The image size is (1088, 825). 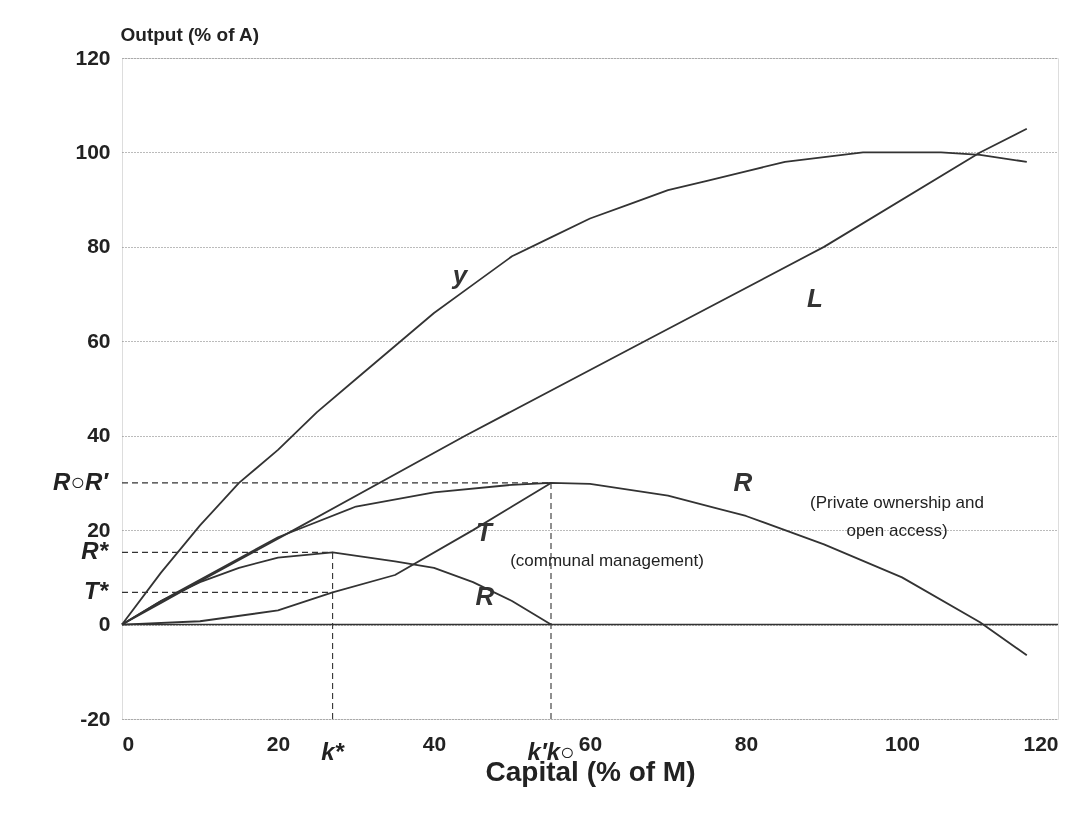 What do you see at coordinates (104, 624) in the screenshot?
I see `y-tick-label: 0` at bounding box center [104, 624].